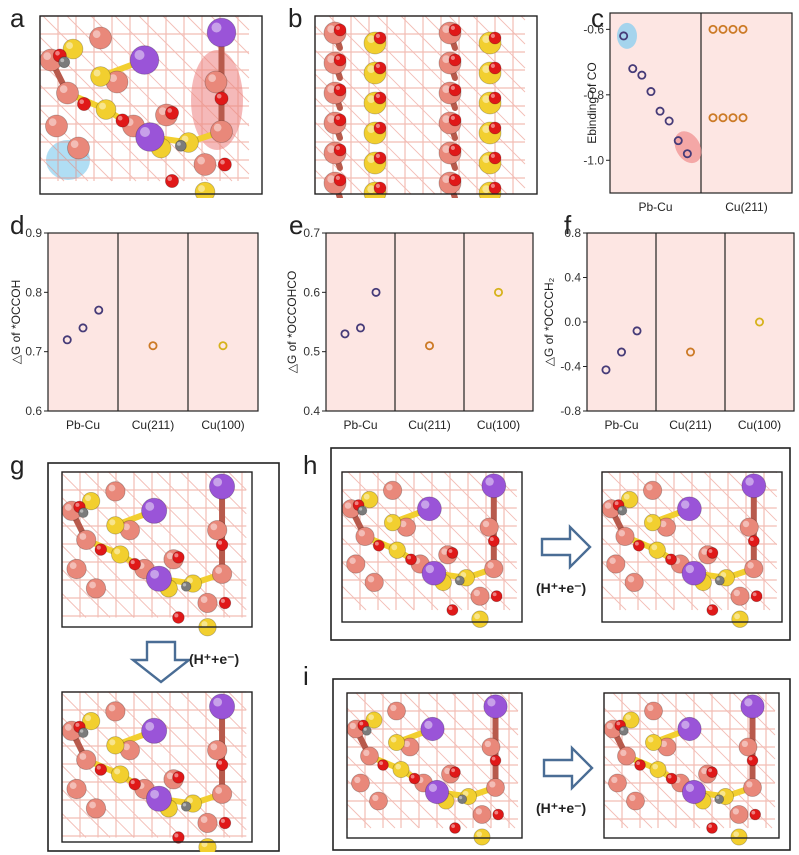 This screenshot has width=799, height=855. Describe the element at coordinates (222, 425) in the screenshot. I see `x-category-label: Cu(100)` at that location.